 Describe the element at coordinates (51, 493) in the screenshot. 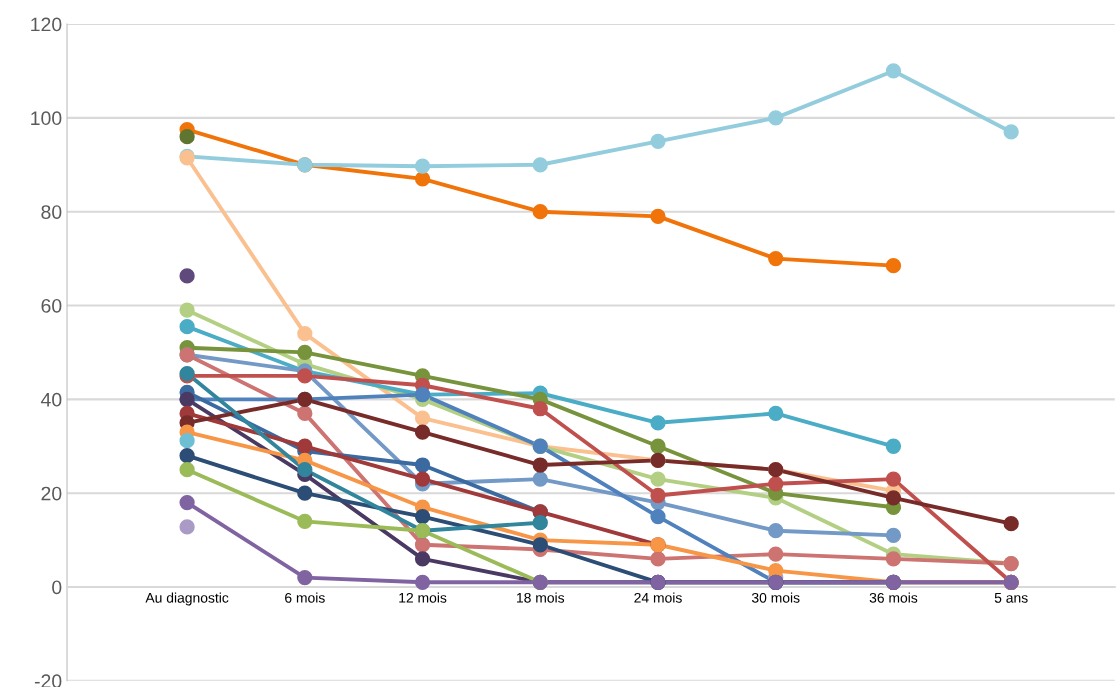

I see `y-tick-label: 20` at that location.